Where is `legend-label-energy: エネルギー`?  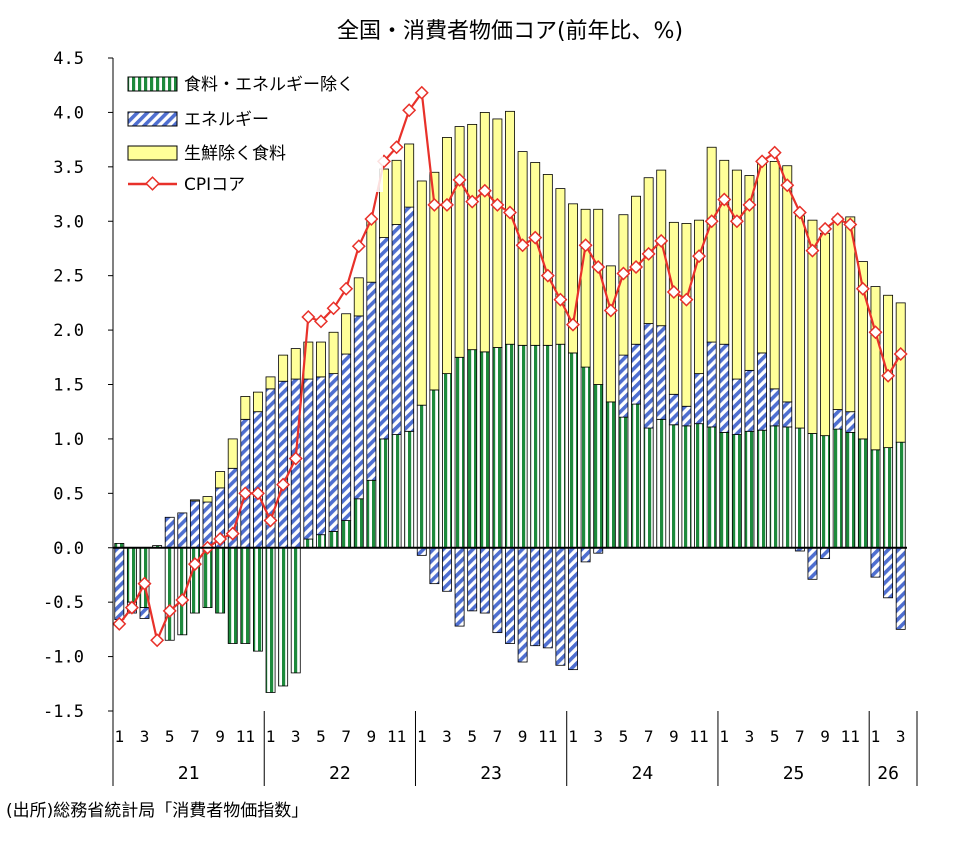
legend-label-energy: エネルギー is located at coordinates (226, 120).